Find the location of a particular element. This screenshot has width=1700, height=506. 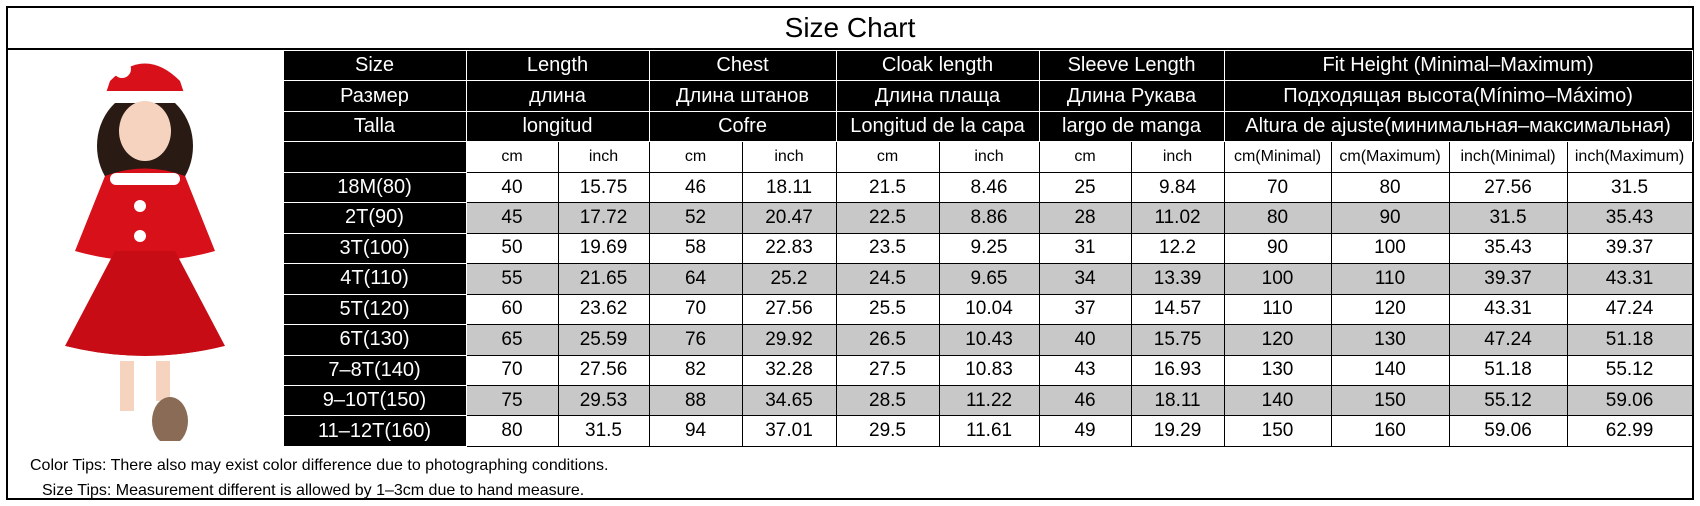

header-cell: Longitud de la capa is located at coordinates (937, 126).